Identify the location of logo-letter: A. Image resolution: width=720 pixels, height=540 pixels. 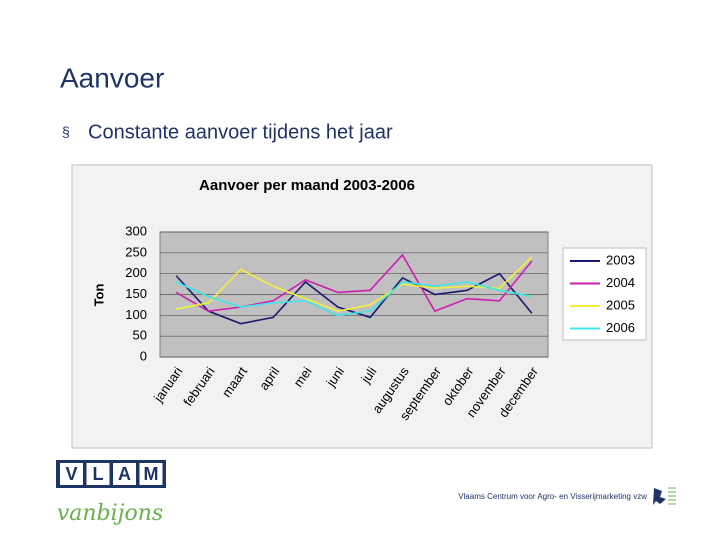
(124, 474).